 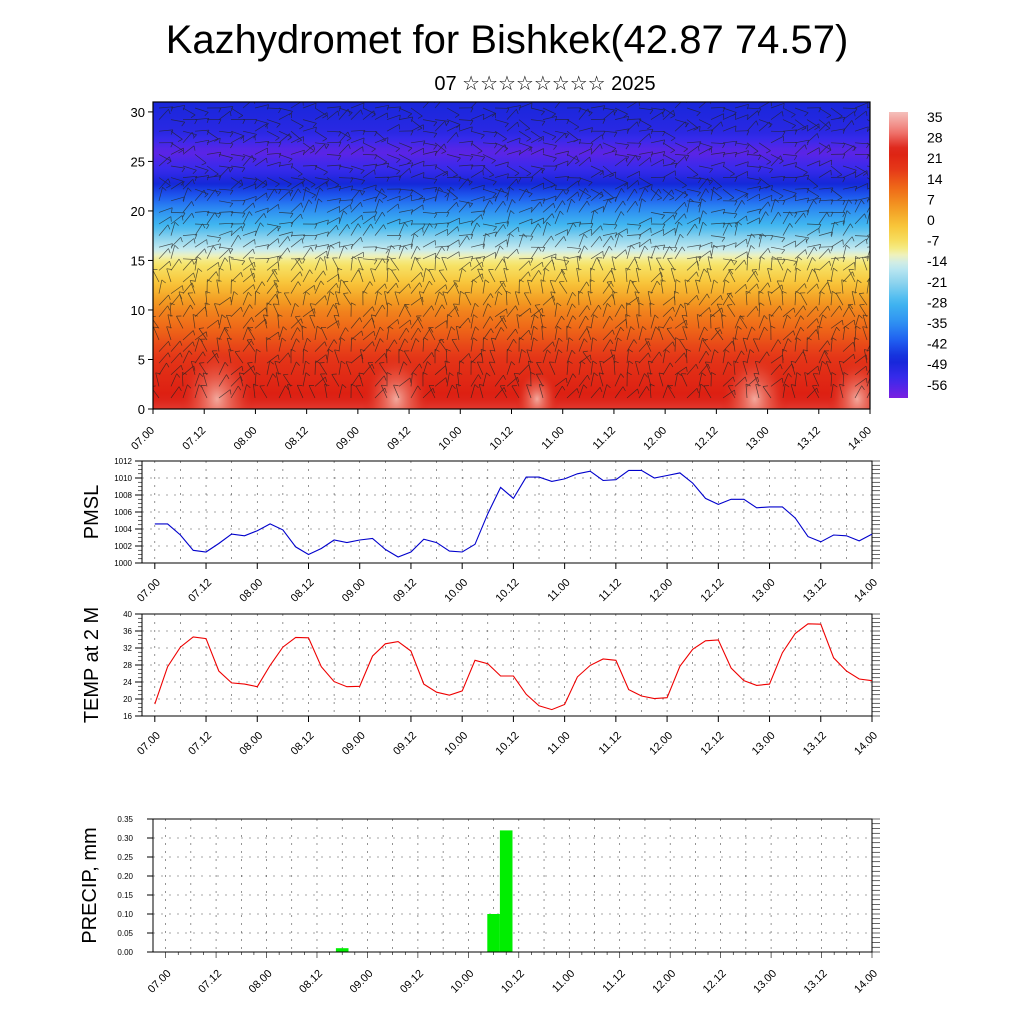 I want to click on y-tick-label: 5, so click(x=141, y=359).